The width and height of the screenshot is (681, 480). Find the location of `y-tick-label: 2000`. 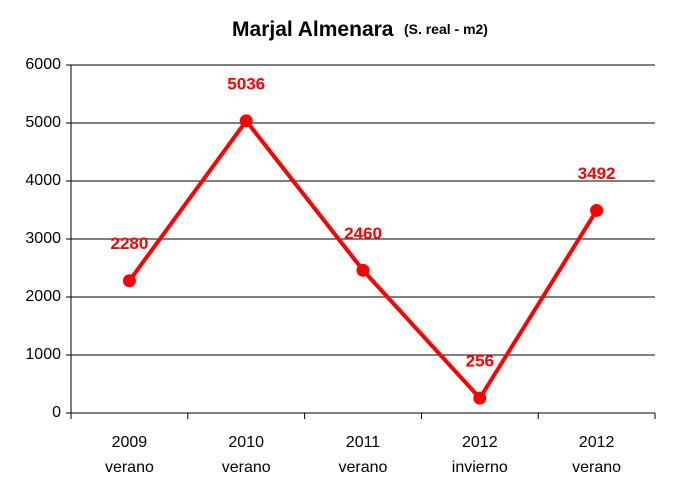

y-tick-label: 2000 is located at coordinates (43, 296).